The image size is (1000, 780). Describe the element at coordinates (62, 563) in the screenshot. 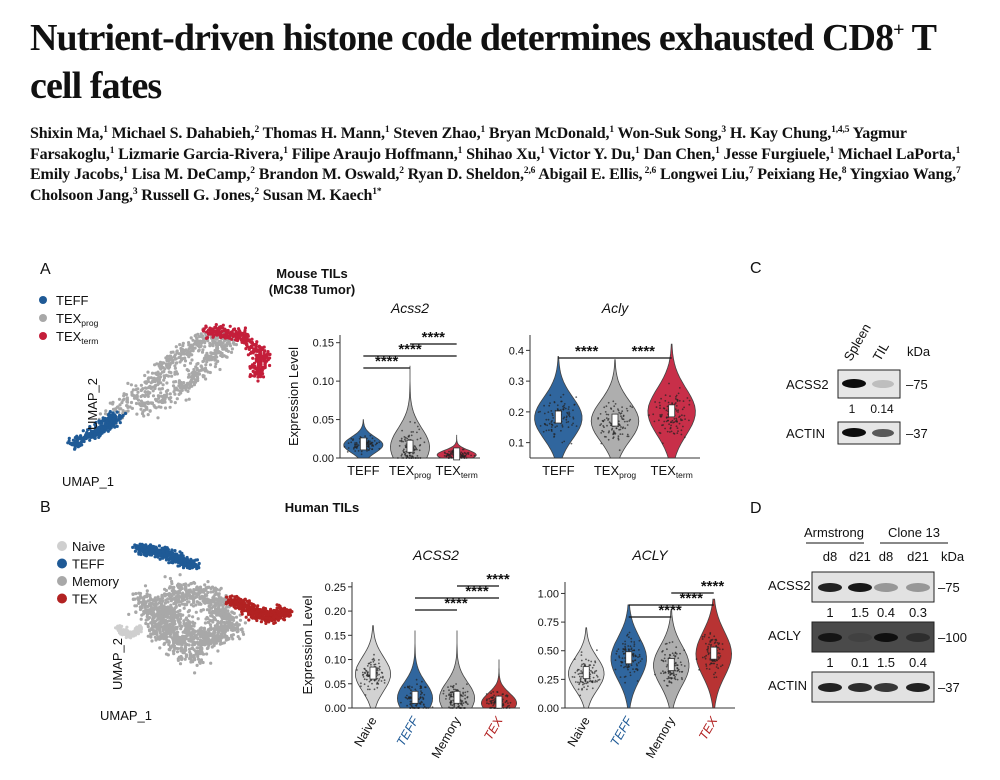

I see `legend-swatch` at that location.